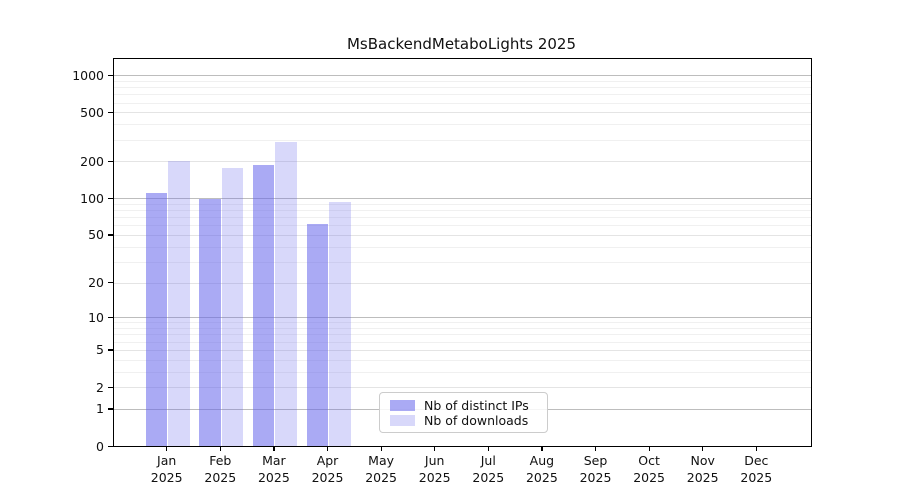 This screenshot has height=500, width=900. I want to click on x-tick-month: Jan, so click(167, 460).